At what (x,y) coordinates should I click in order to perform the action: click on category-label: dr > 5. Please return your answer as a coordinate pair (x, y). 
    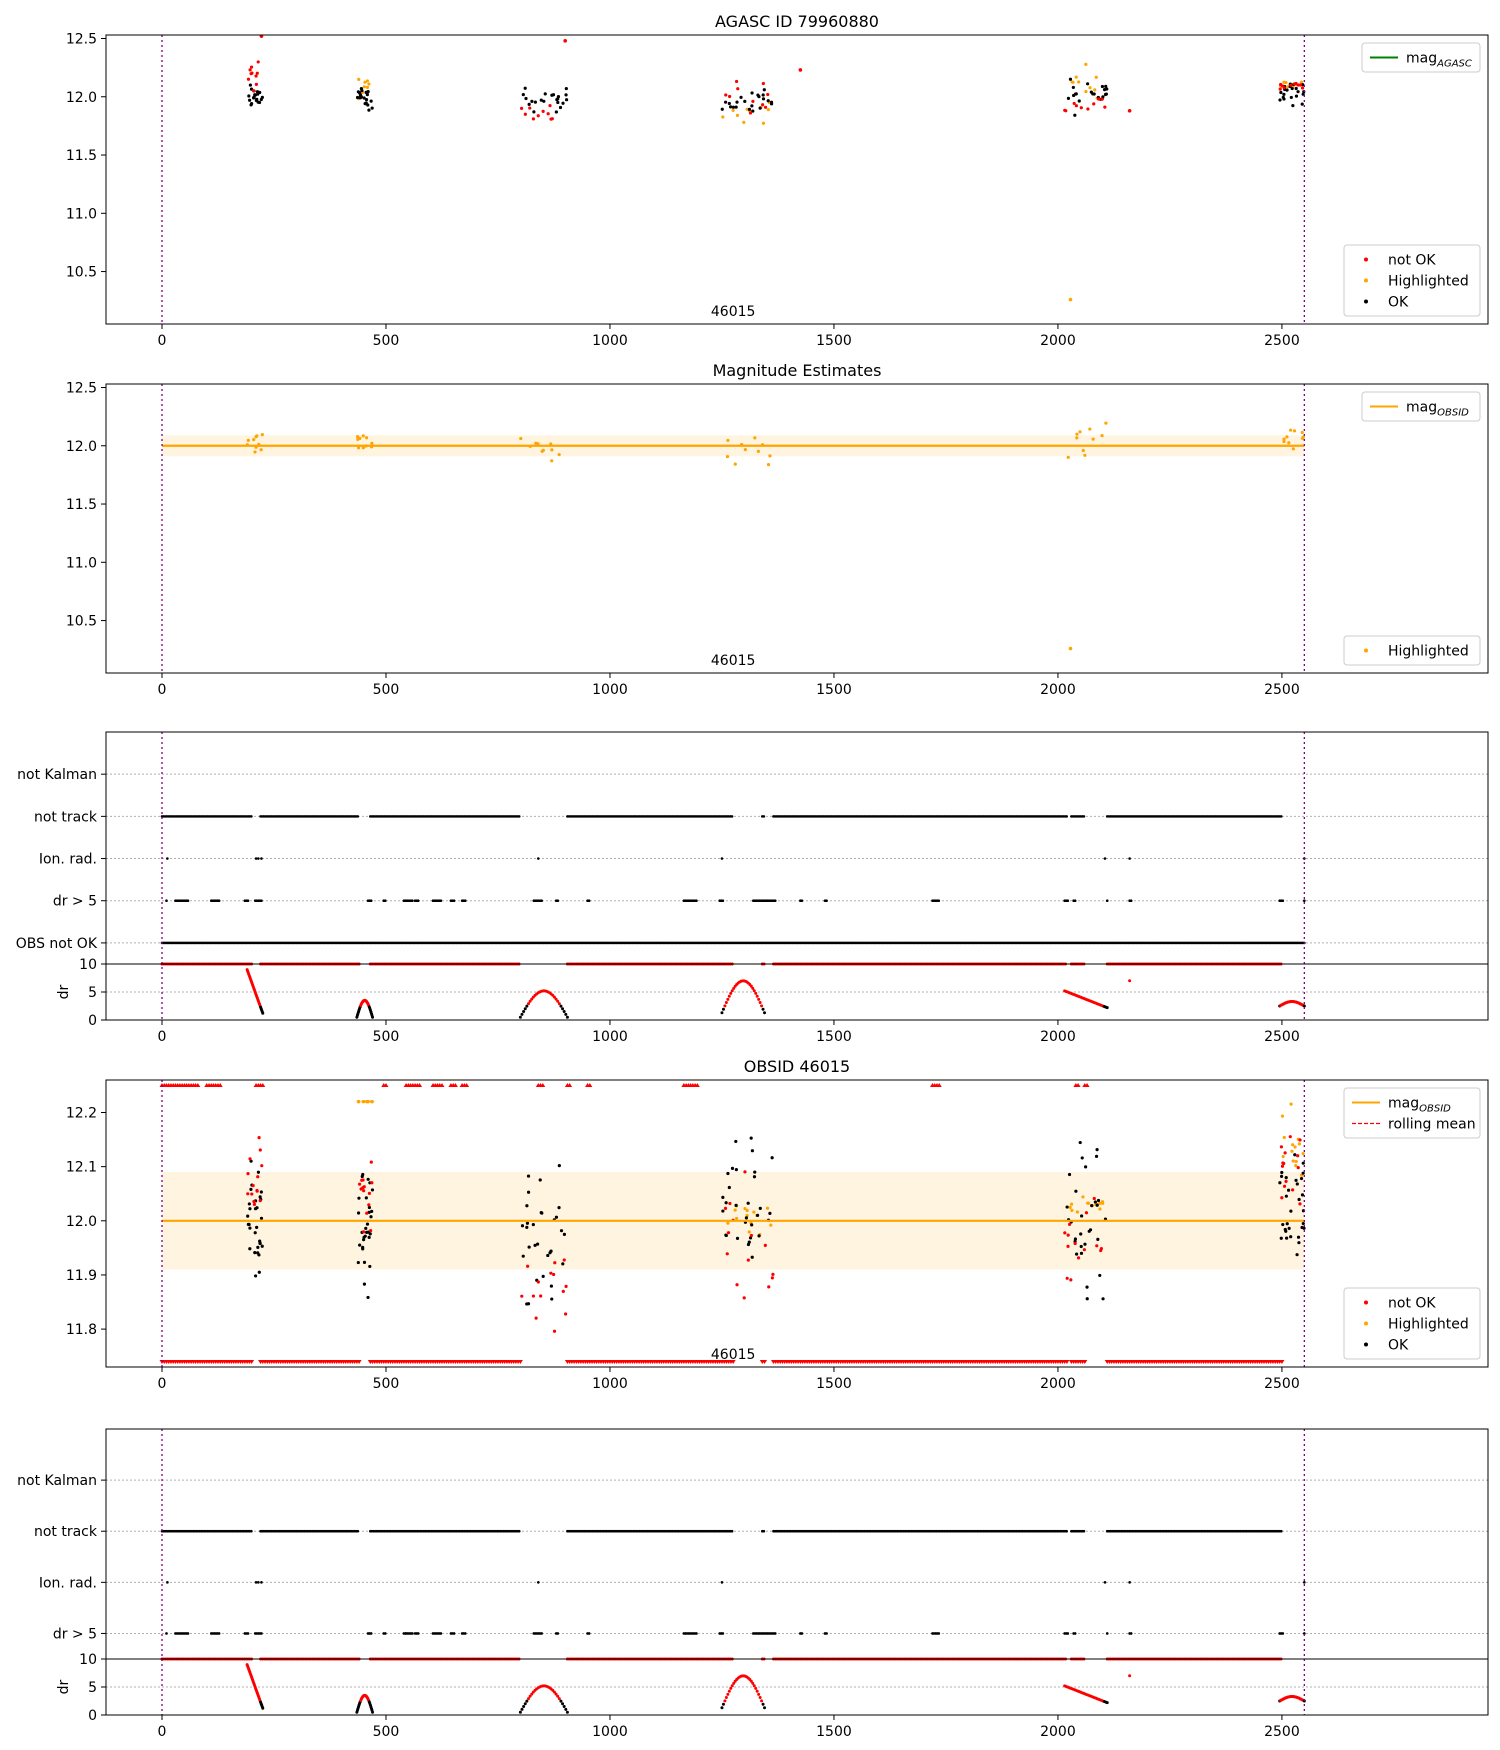
    Looking at the image, I should click on (75, 1634).